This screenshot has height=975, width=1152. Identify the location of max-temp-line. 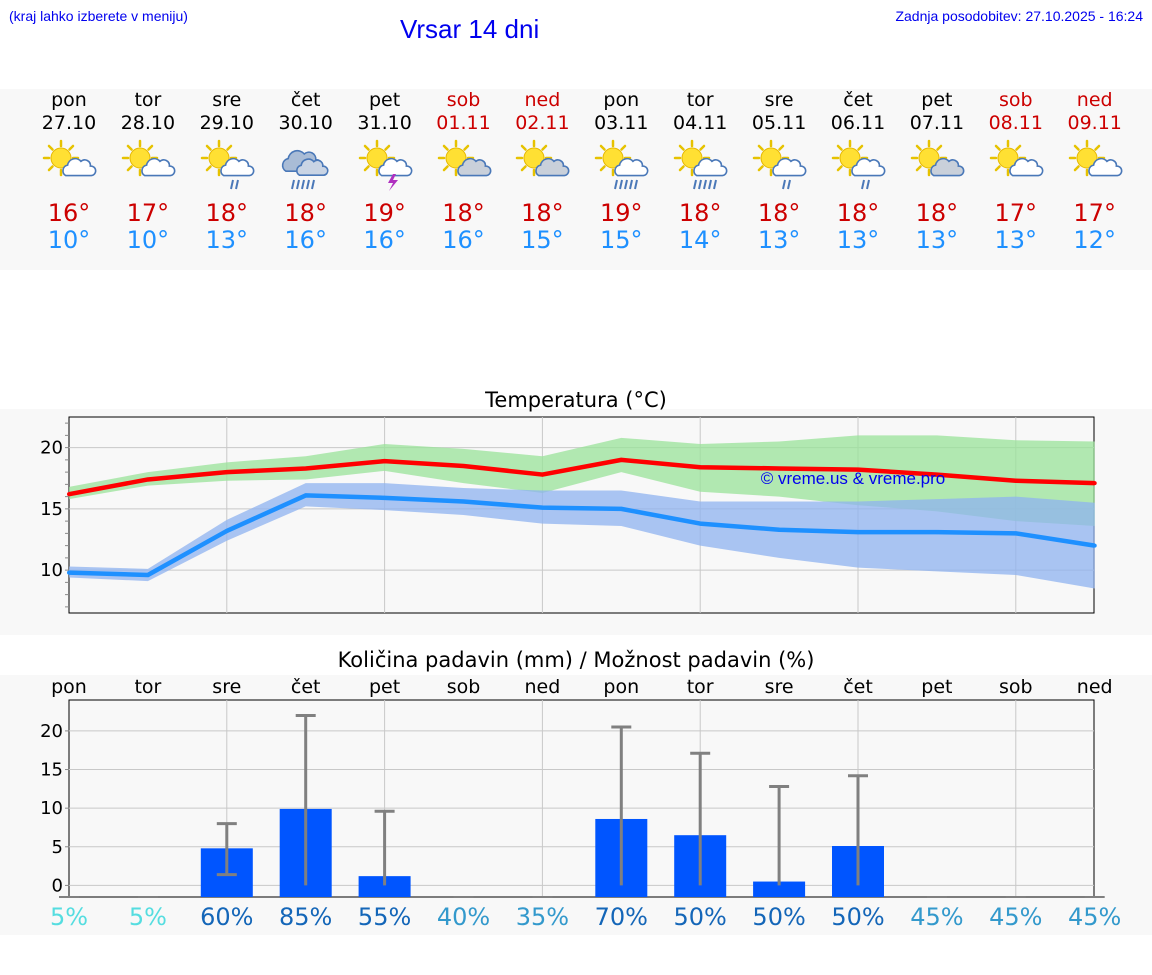
(581, 477).